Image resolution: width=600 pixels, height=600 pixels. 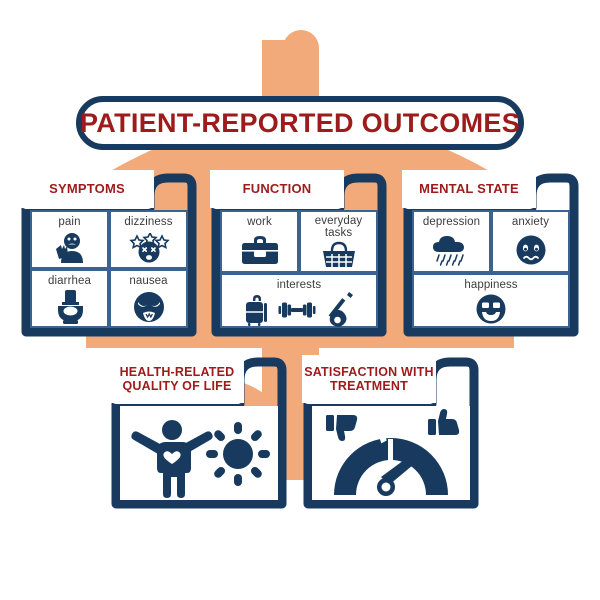 What do you see at coordinates (391, 460) in the screenshot?
I see `gauge-icon` at bounding box center [391, 460].